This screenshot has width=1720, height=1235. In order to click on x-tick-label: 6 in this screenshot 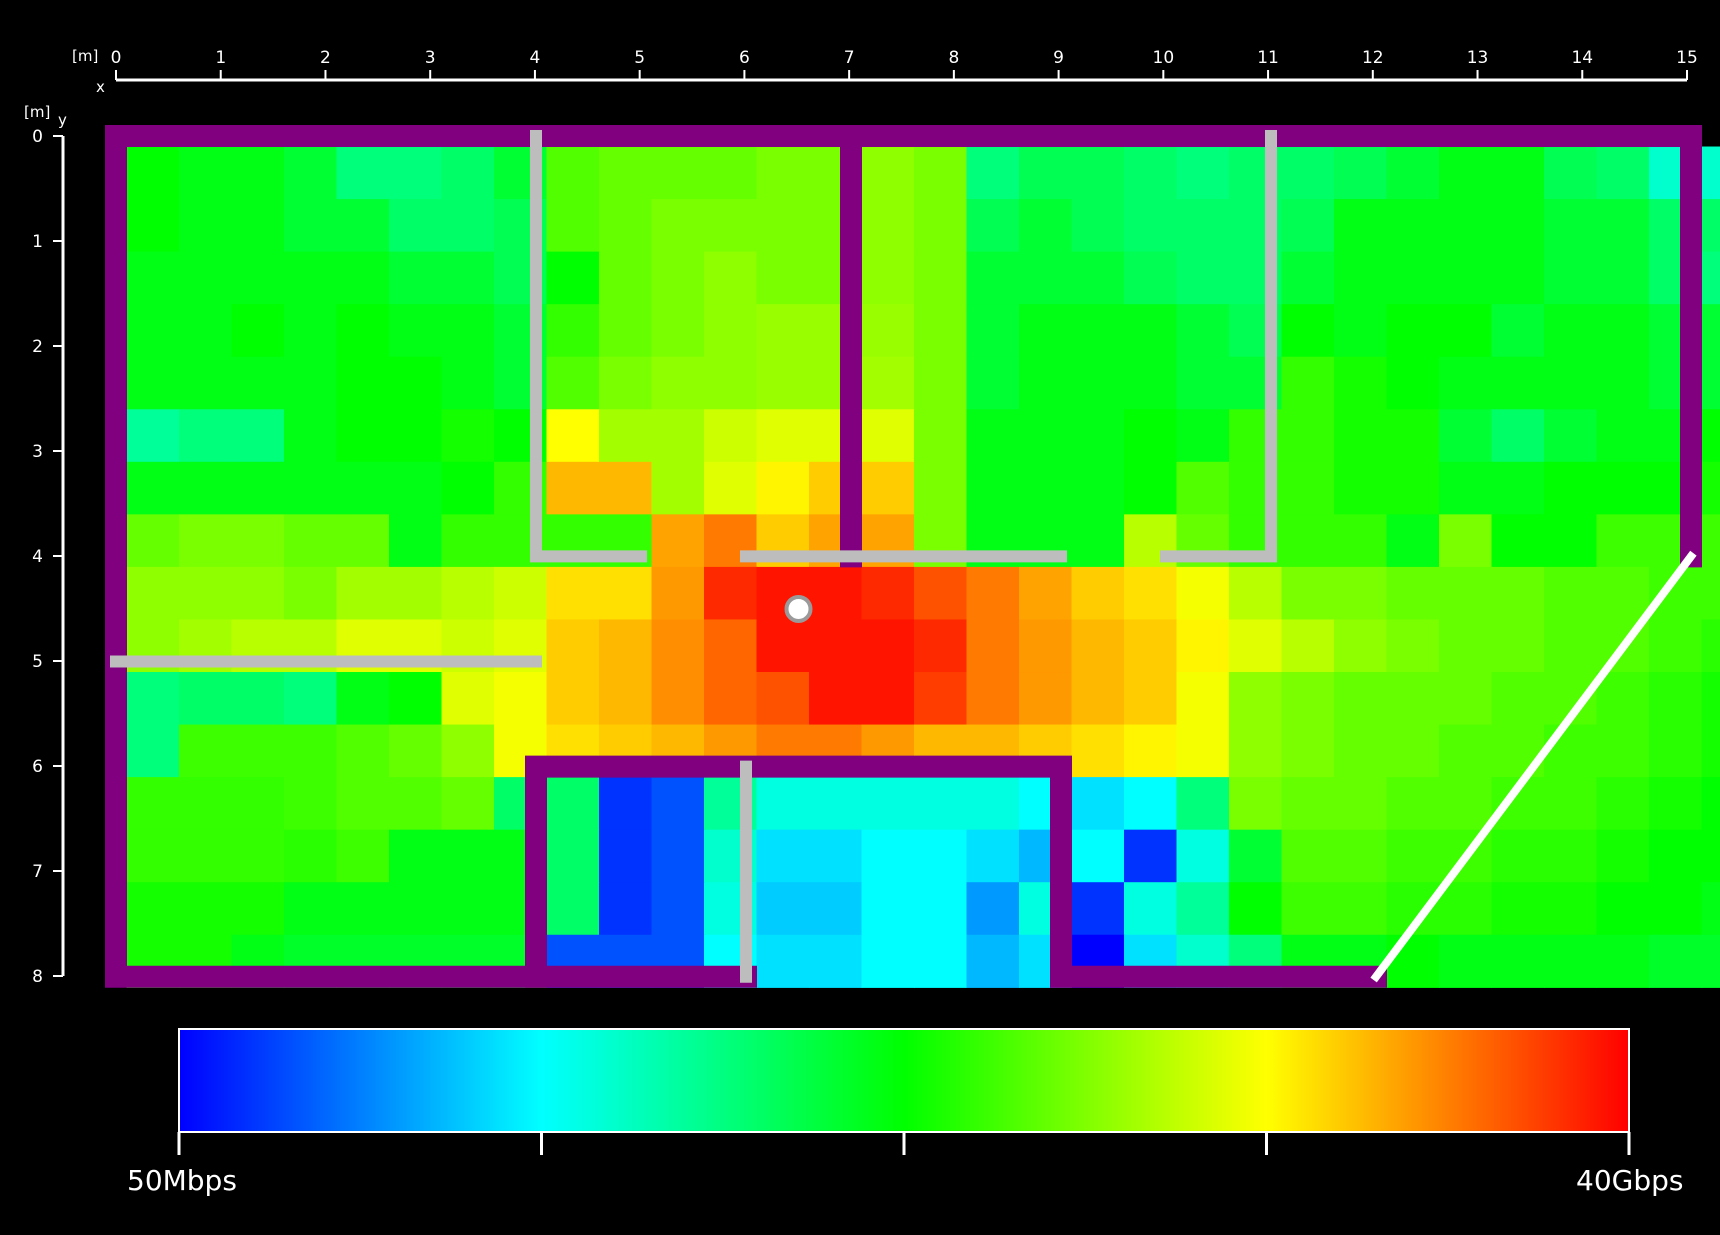, I will do `click(744, 58)`.